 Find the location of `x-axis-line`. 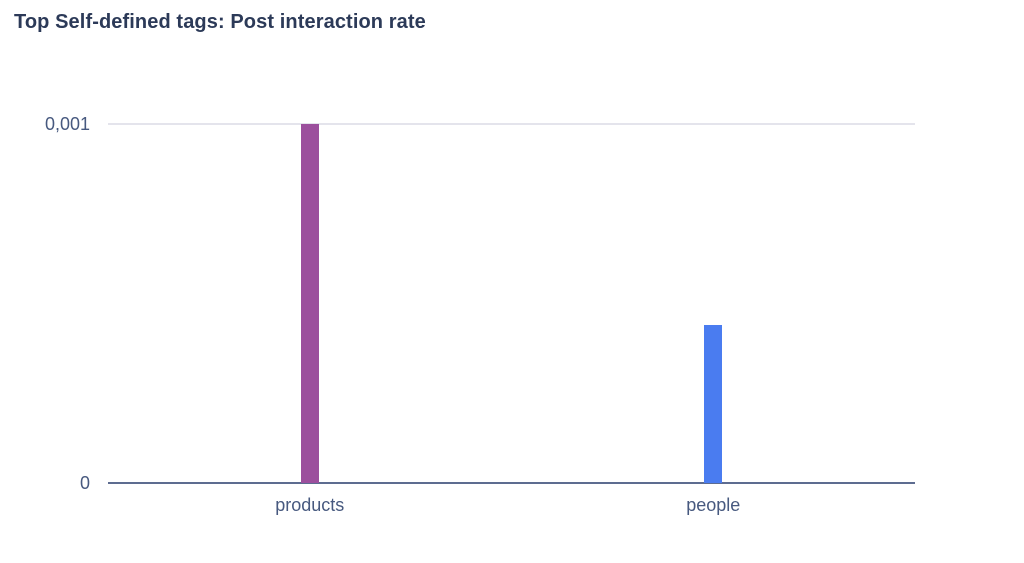

x-axis-line is located at coordinates (511, 483).